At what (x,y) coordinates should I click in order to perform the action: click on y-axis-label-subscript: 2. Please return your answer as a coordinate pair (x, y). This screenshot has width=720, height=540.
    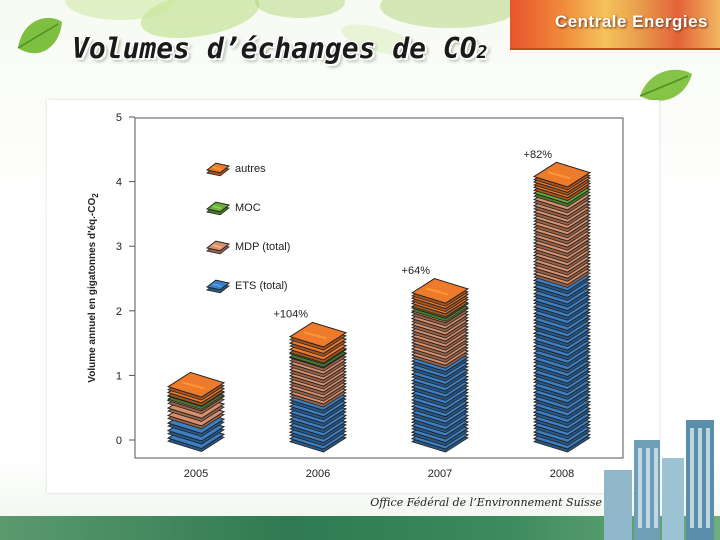
    Looking at the image, I should click on (95, 195).